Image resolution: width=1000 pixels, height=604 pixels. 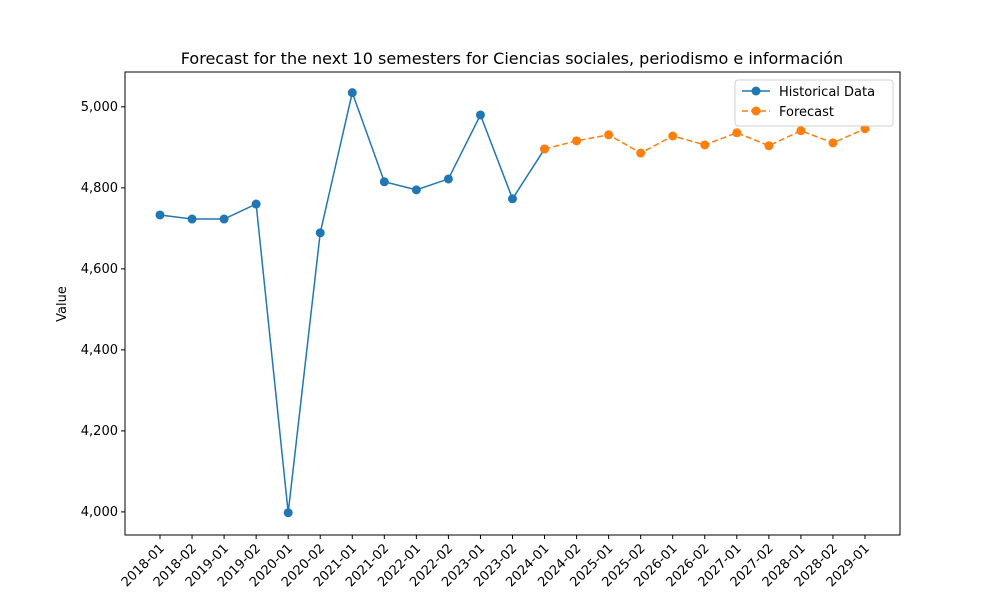 I want to click on y-tick-label: 4,800, so click(x=99, y=188).